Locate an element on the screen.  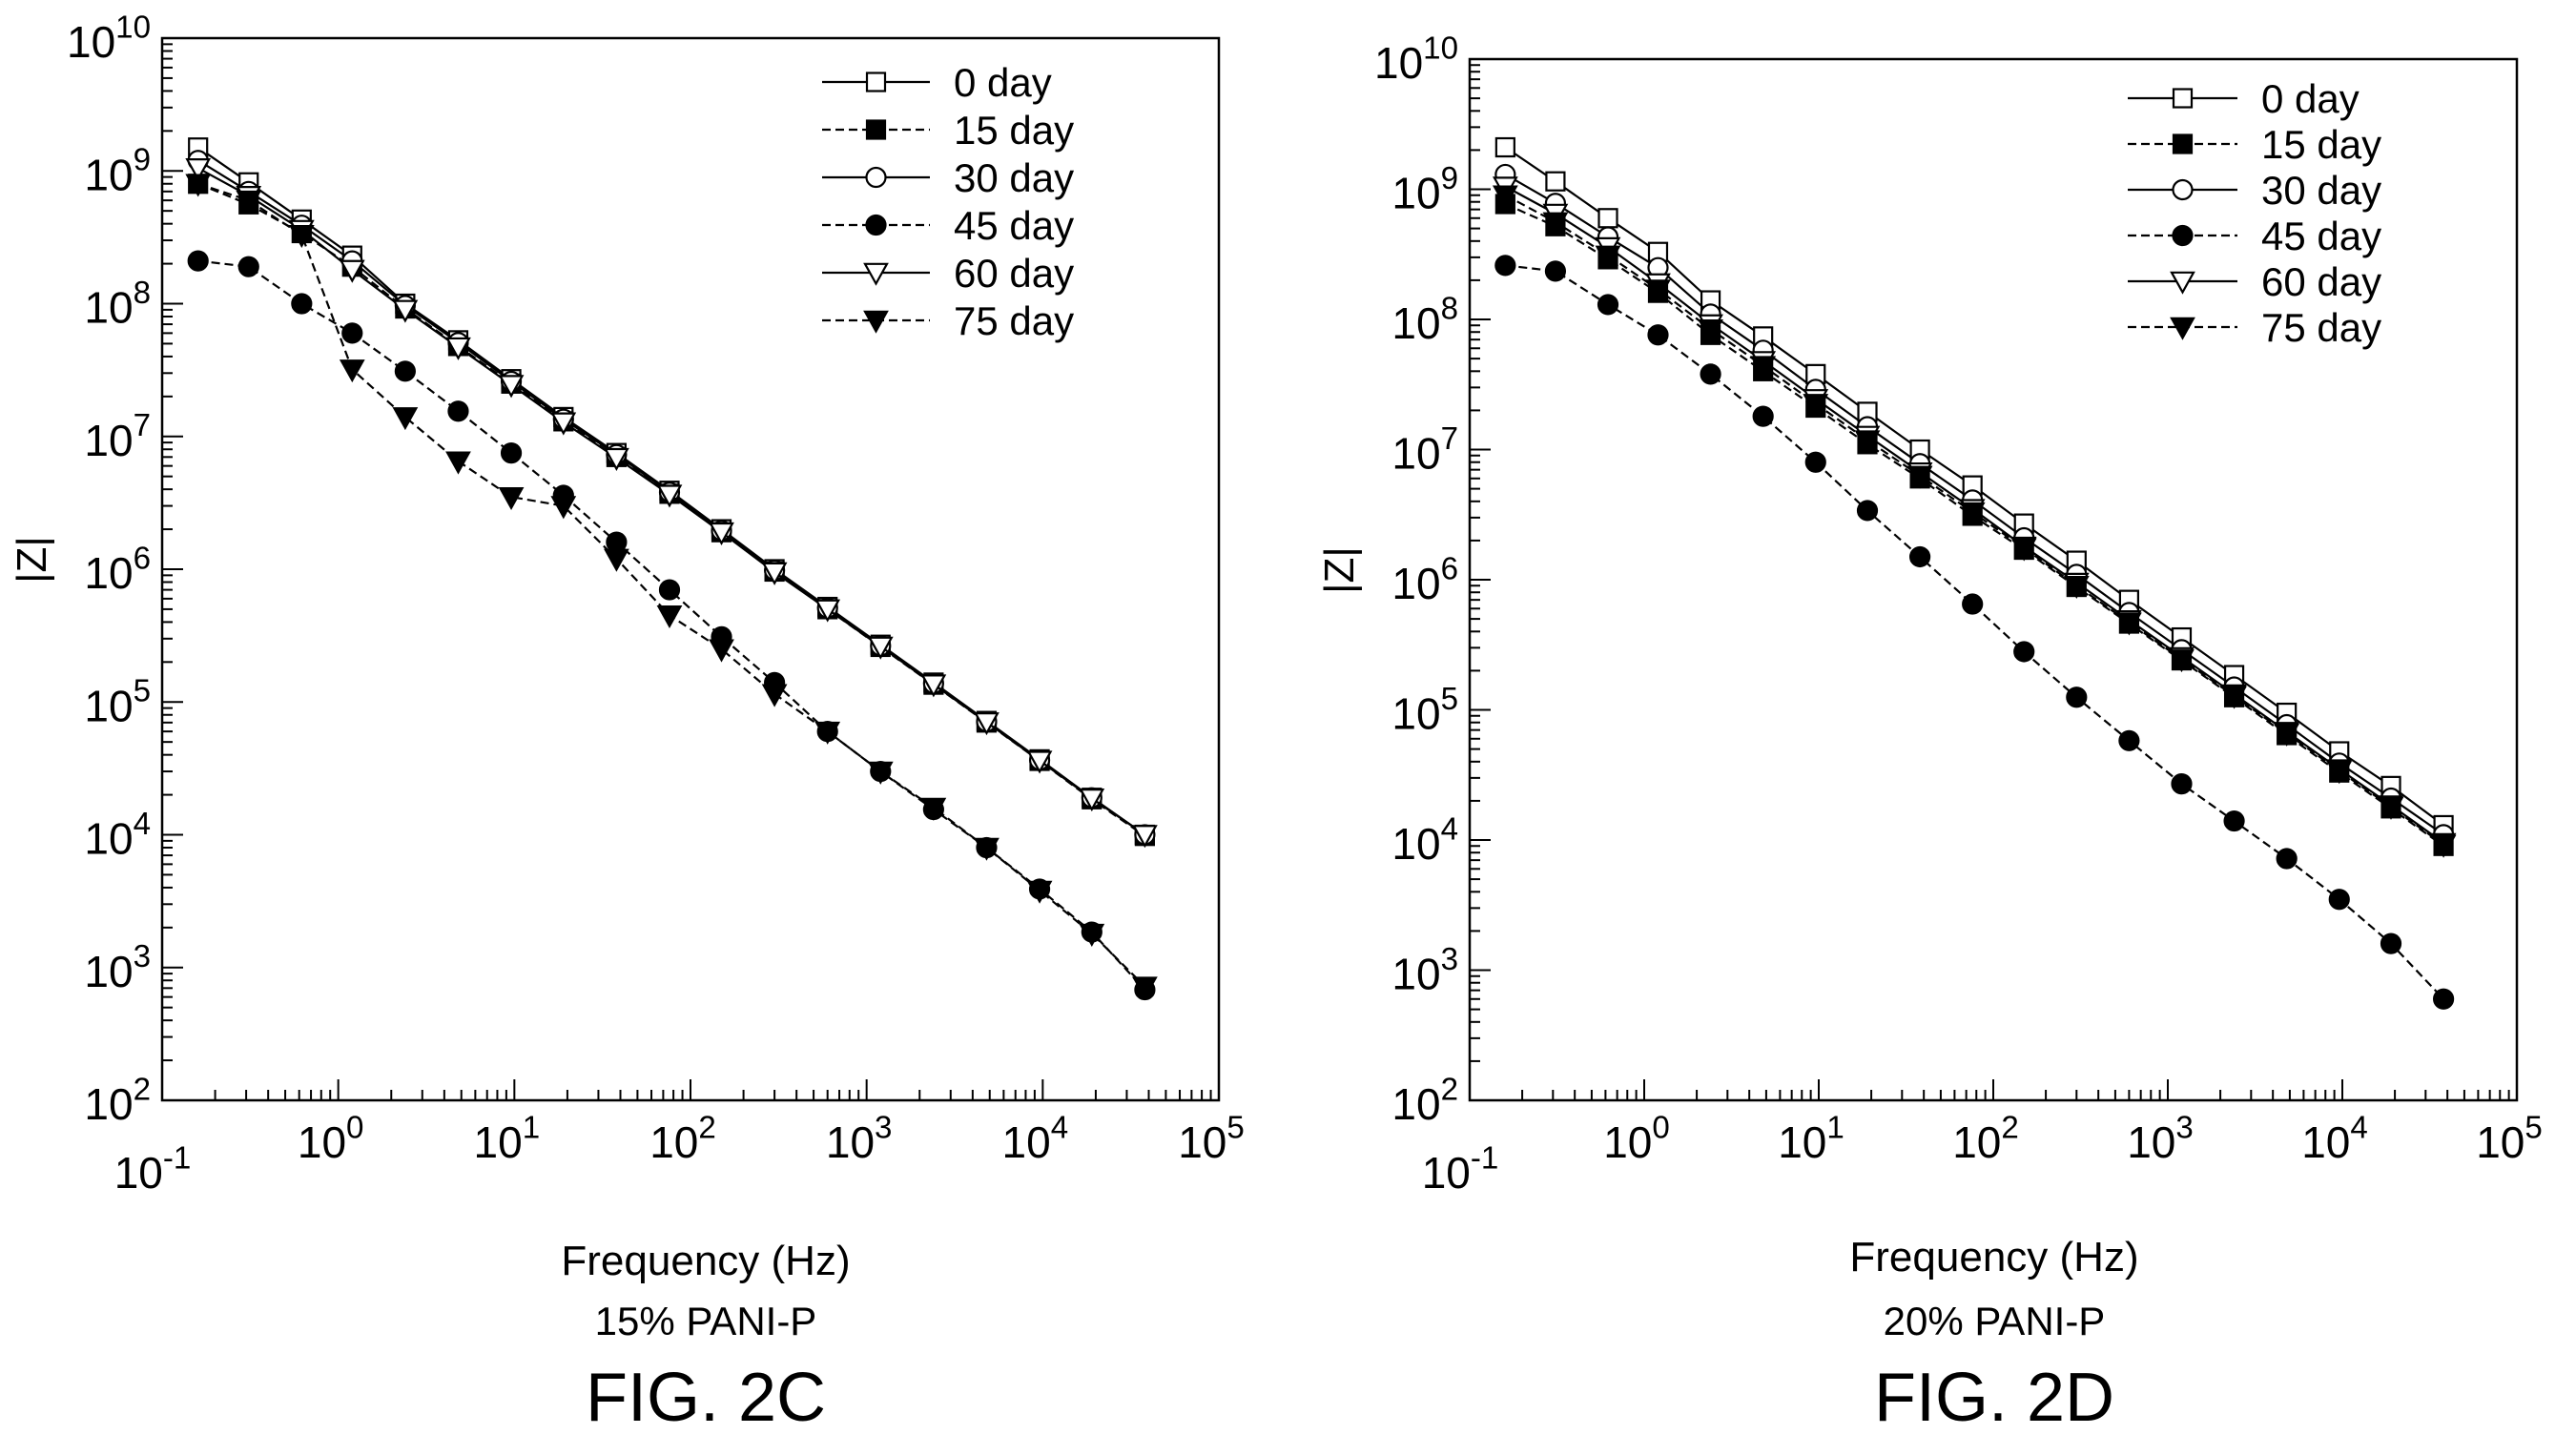
x-tick-label: 10⁴ is located at coordinates (1035, 1138).